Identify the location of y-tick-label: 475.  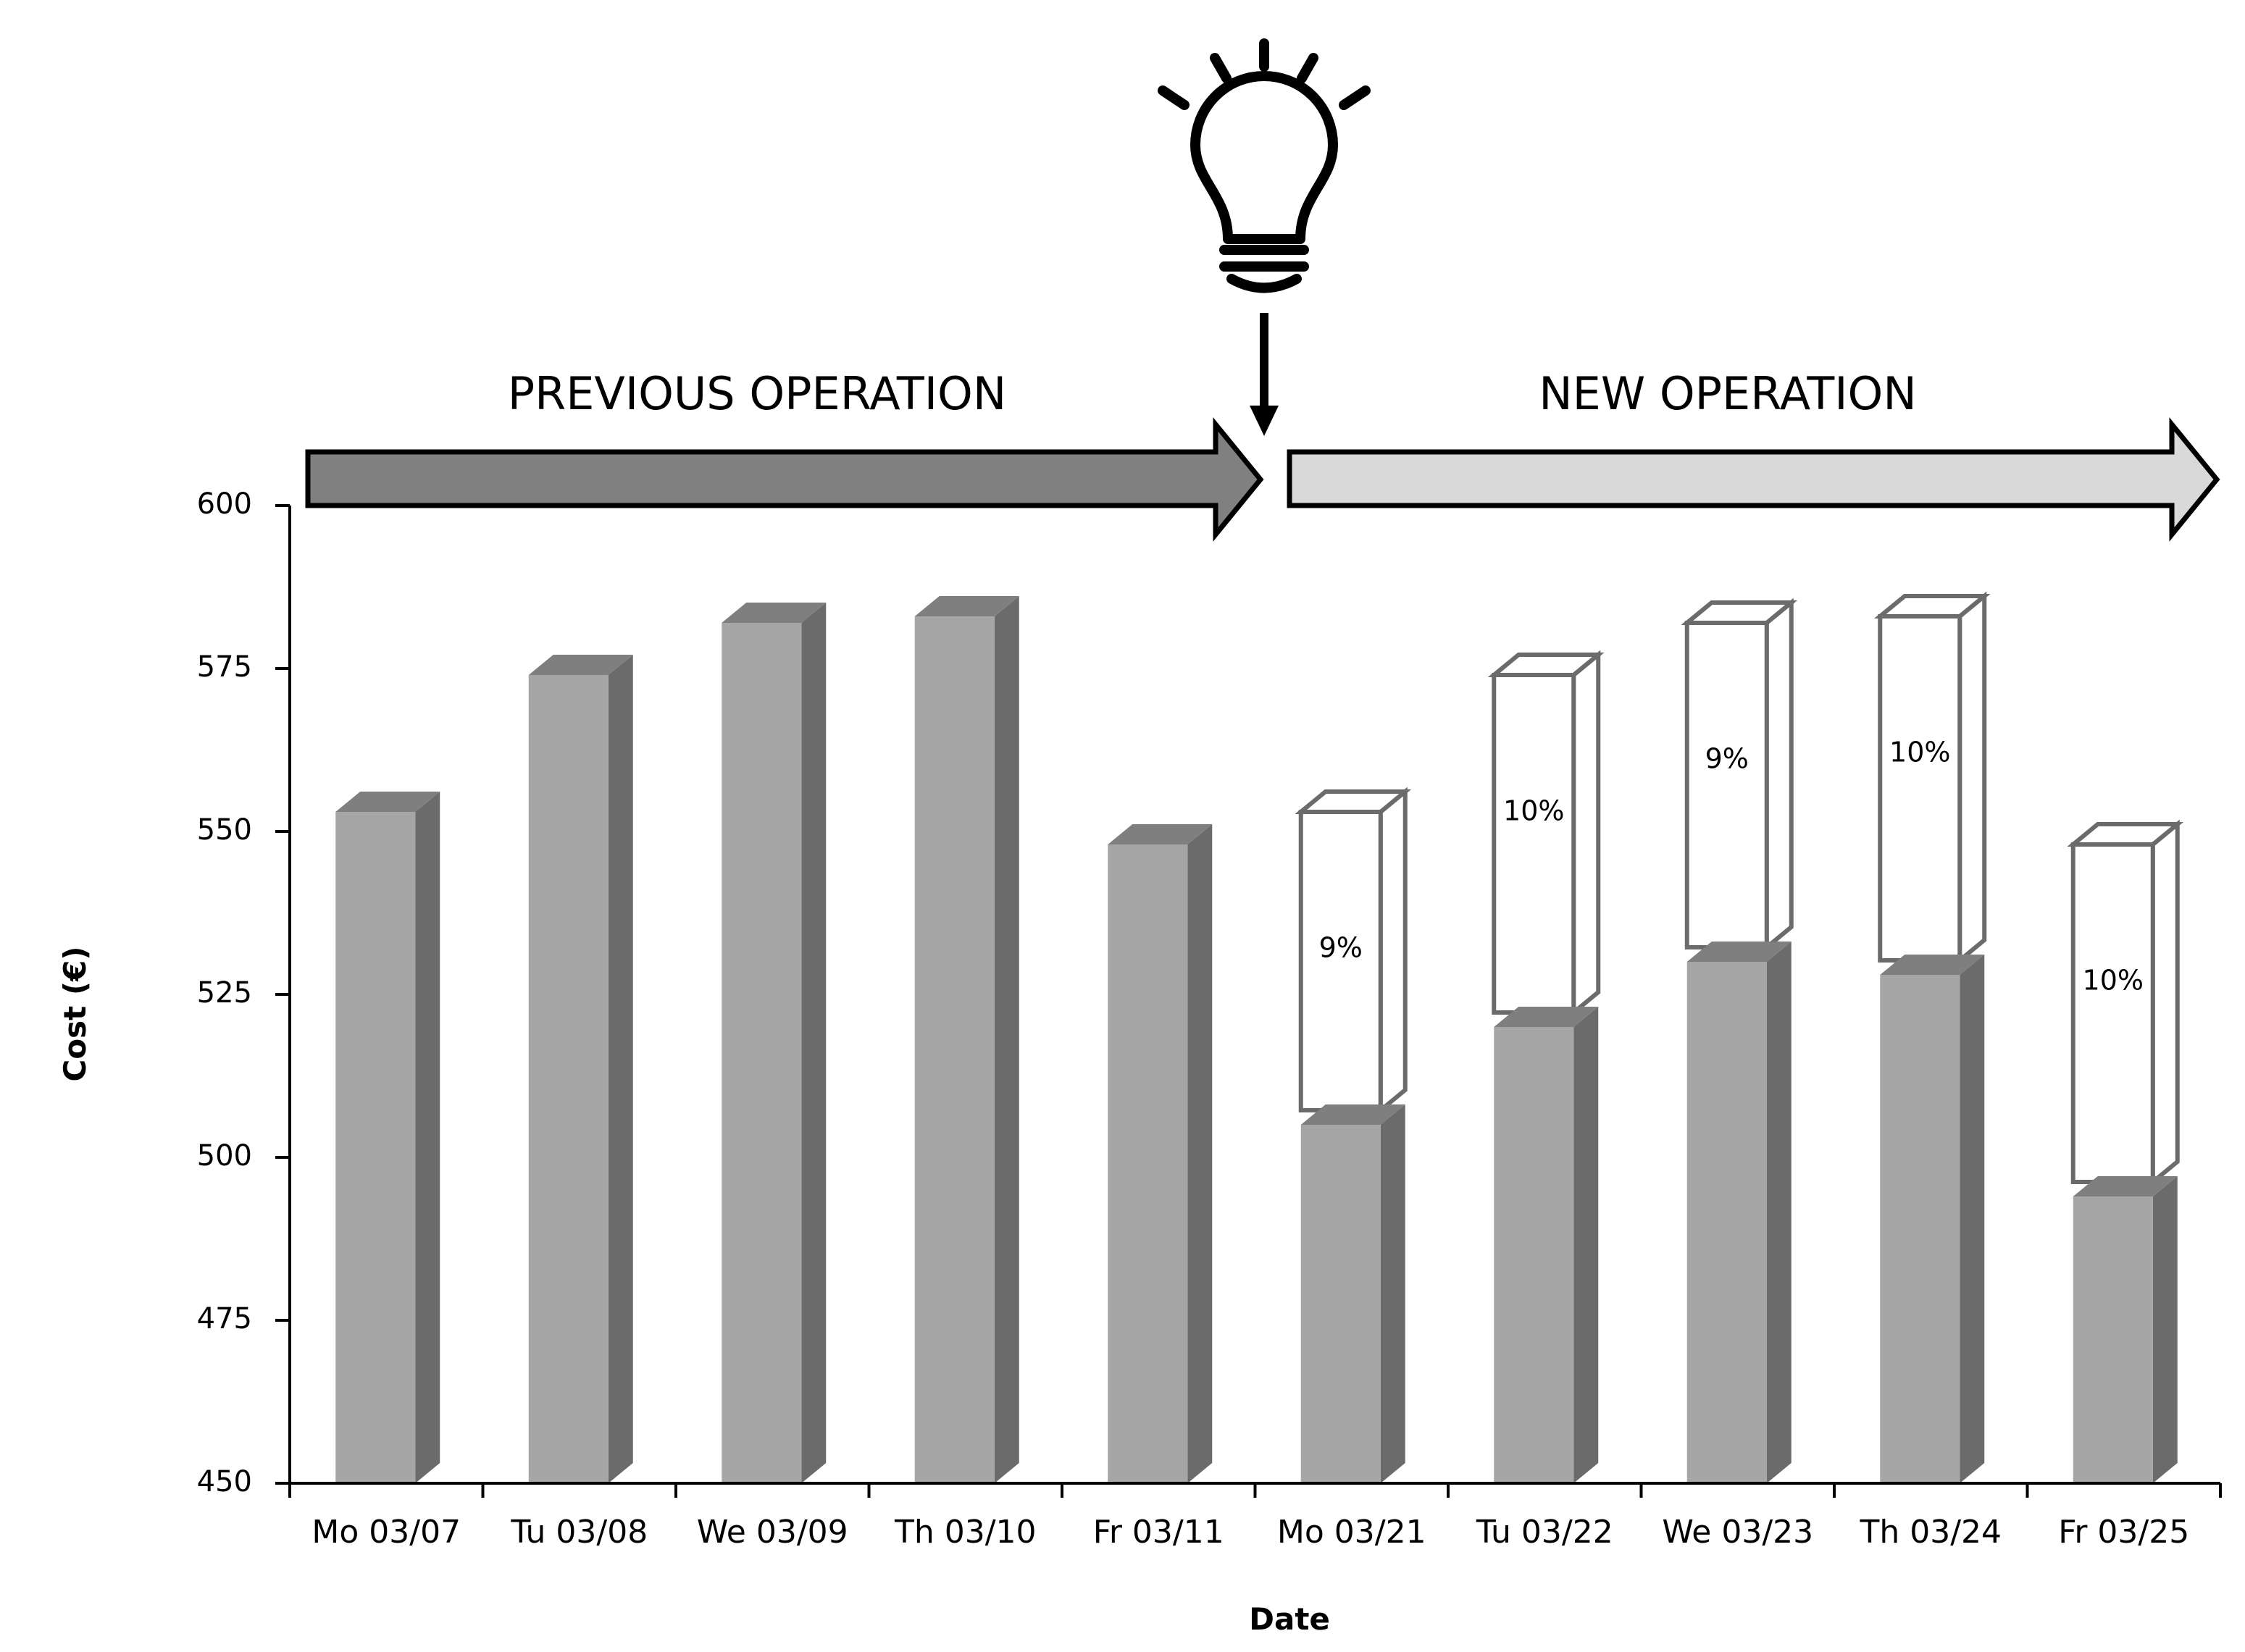
(225, 1319).